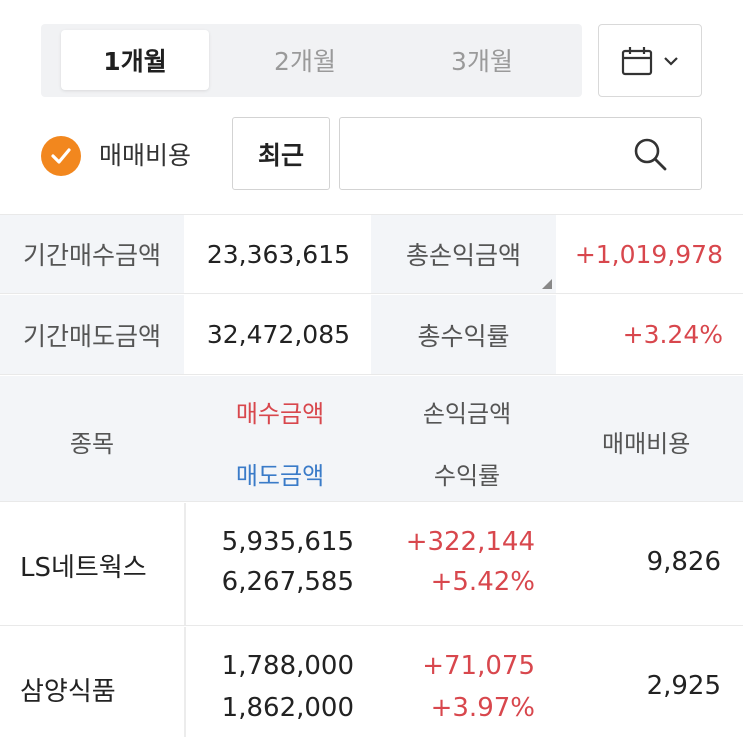 The image size is (743, 737). I want to click on total-return-label: 총수익률, so click(463, 334).